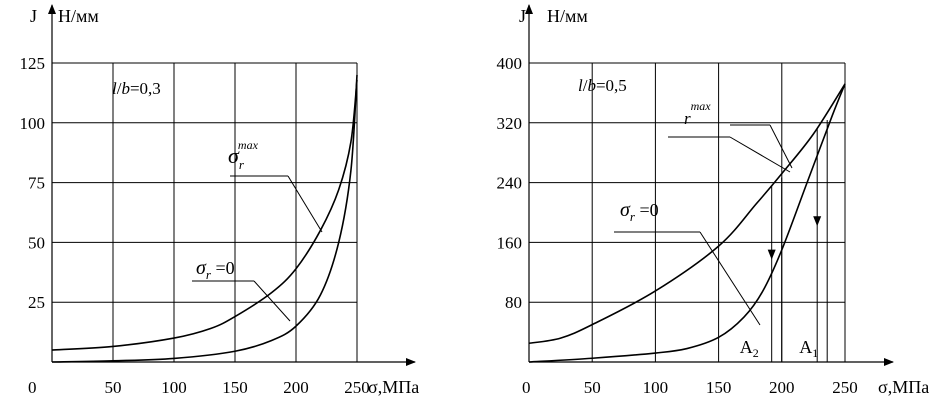 This screenshot has height=402, width=946. I want to click on markers-right: A2 A1, so click(784, 241).